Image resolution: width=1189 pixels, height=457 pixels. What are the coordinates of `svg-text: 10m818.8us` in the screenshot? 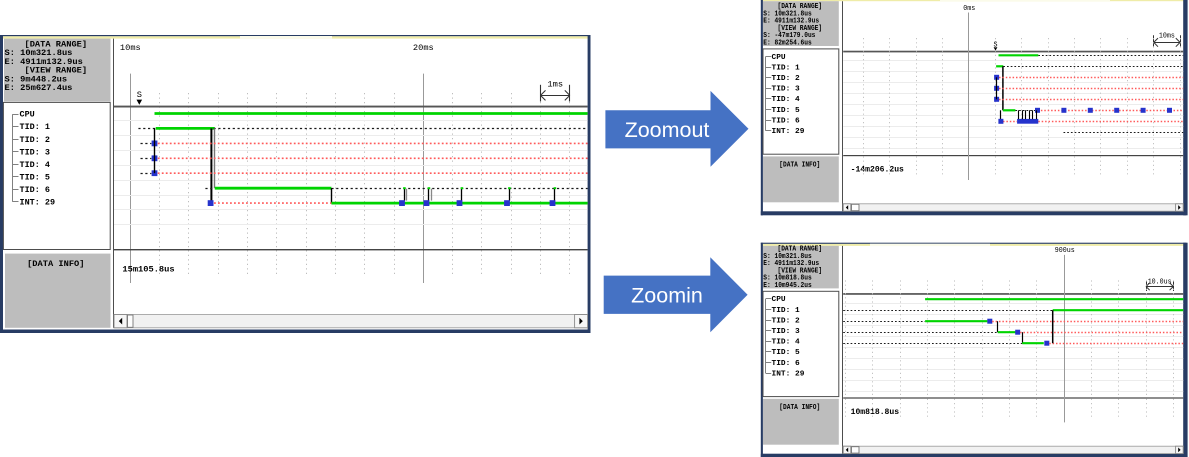 It's located at (875, 413).